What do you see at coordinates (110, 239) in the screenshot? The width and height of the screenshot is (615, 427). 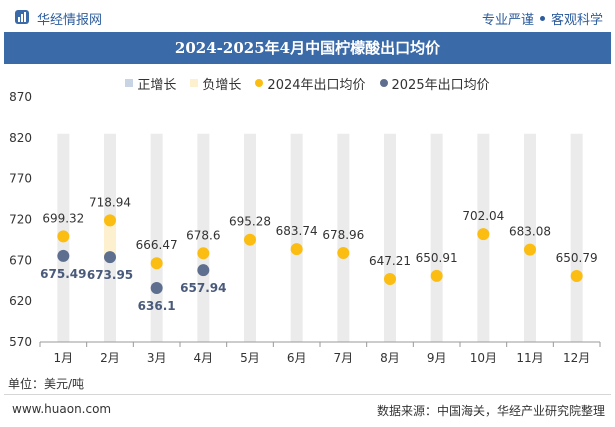 I see `change-bar` at bounding box center [110, 239].